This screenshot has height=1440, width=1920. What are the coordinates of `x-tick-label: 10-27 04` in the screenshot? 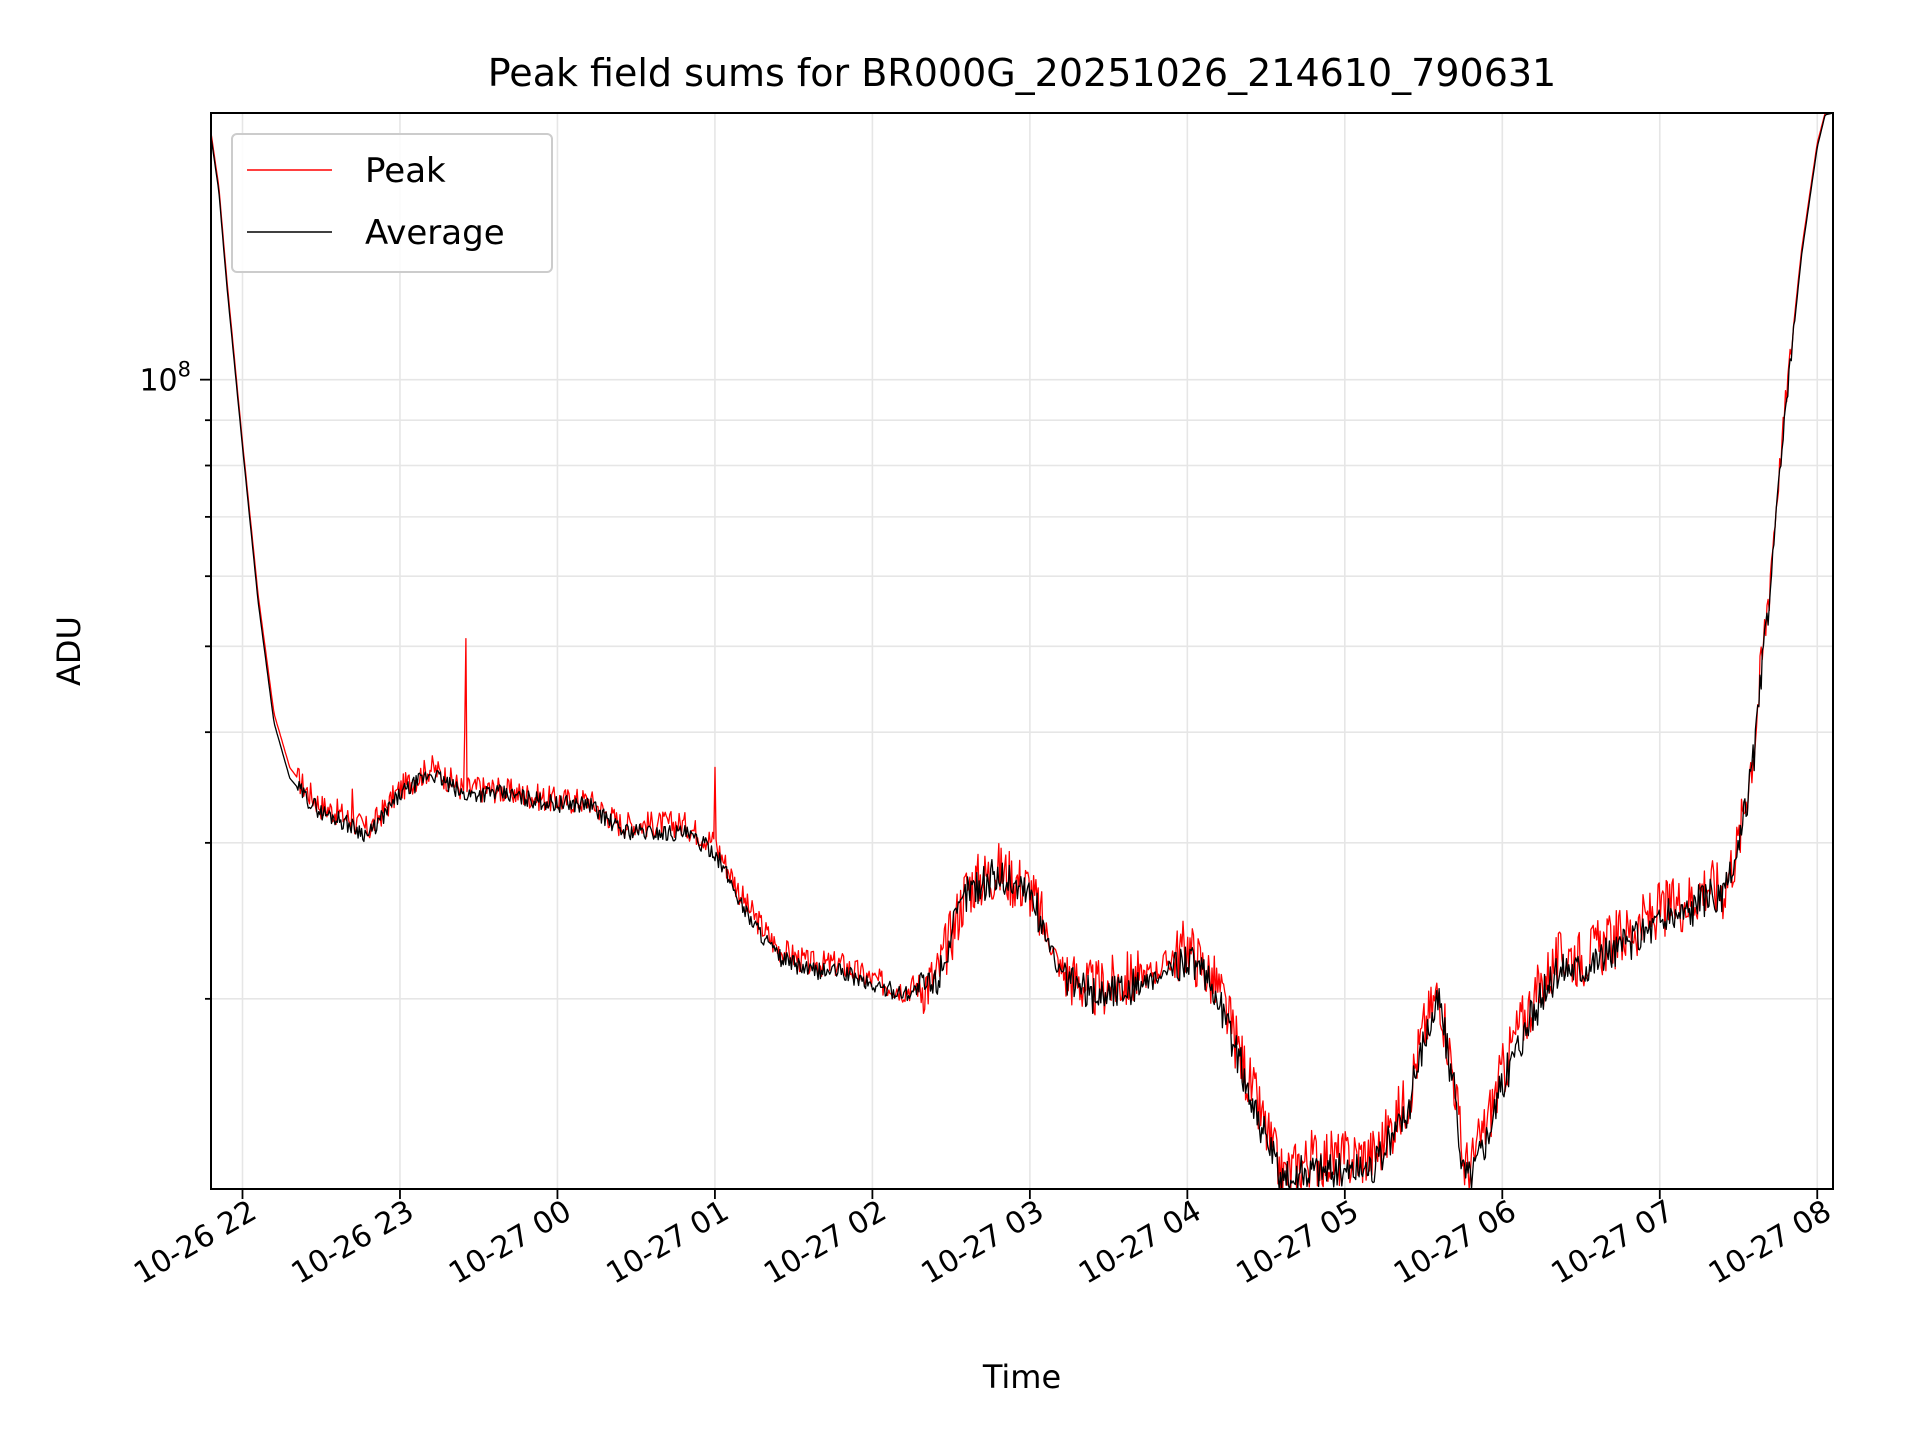 It's located at (1140, 1243).